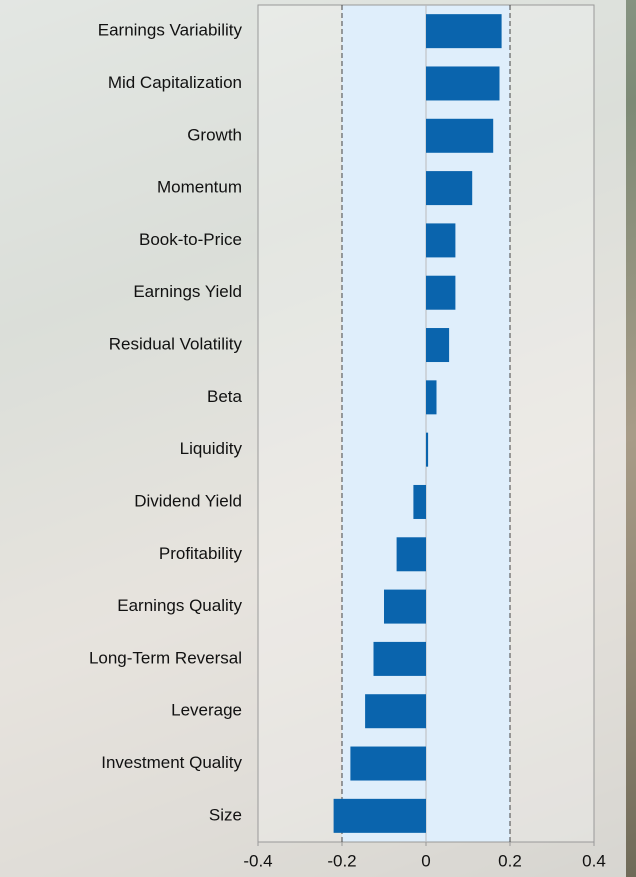 Image resolution: width=636 pixels, height=877 pixels. Describe the element at coordinates (171, 762) in the screenshot. I see `y-tick-label: Investment Quality` at that location.